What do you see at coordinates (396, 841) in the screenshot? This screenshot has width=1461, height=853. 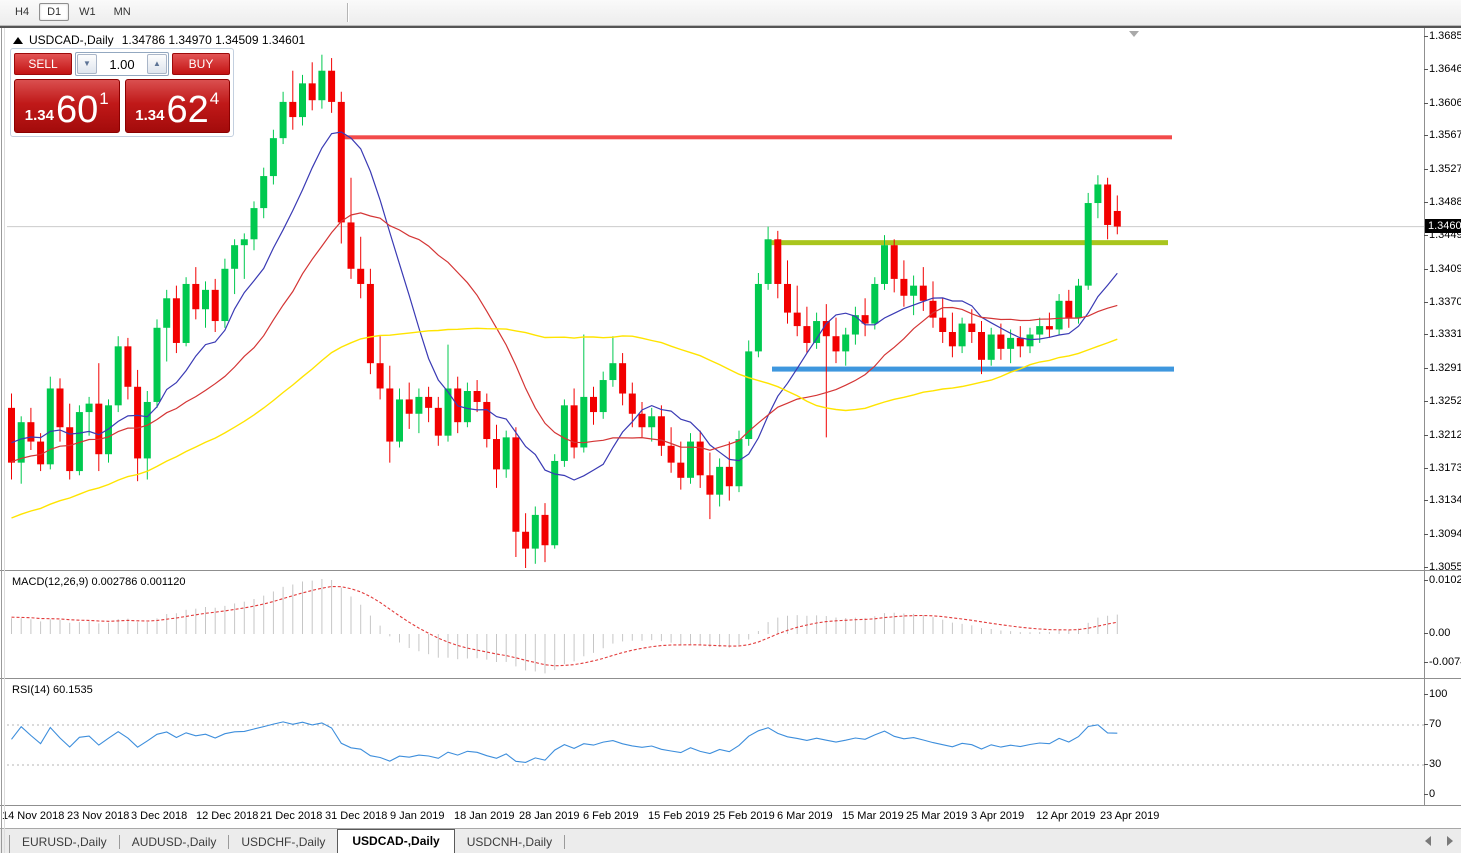 I see `tab-usdcad-active: USDCAD-,Daily` at bounding box center [396, 841].